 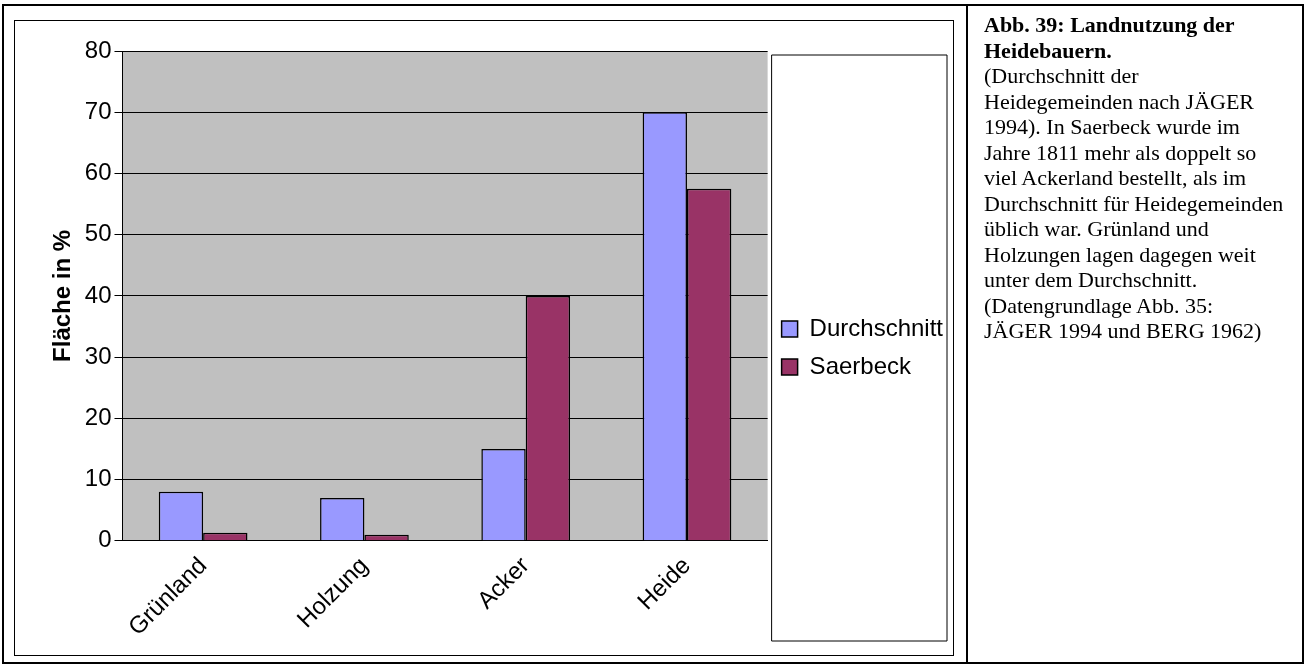 What do you see at coordinates (98, 172) in the screenshot?
I see `y-tick-label: 60` at bounding box center [98, 172].